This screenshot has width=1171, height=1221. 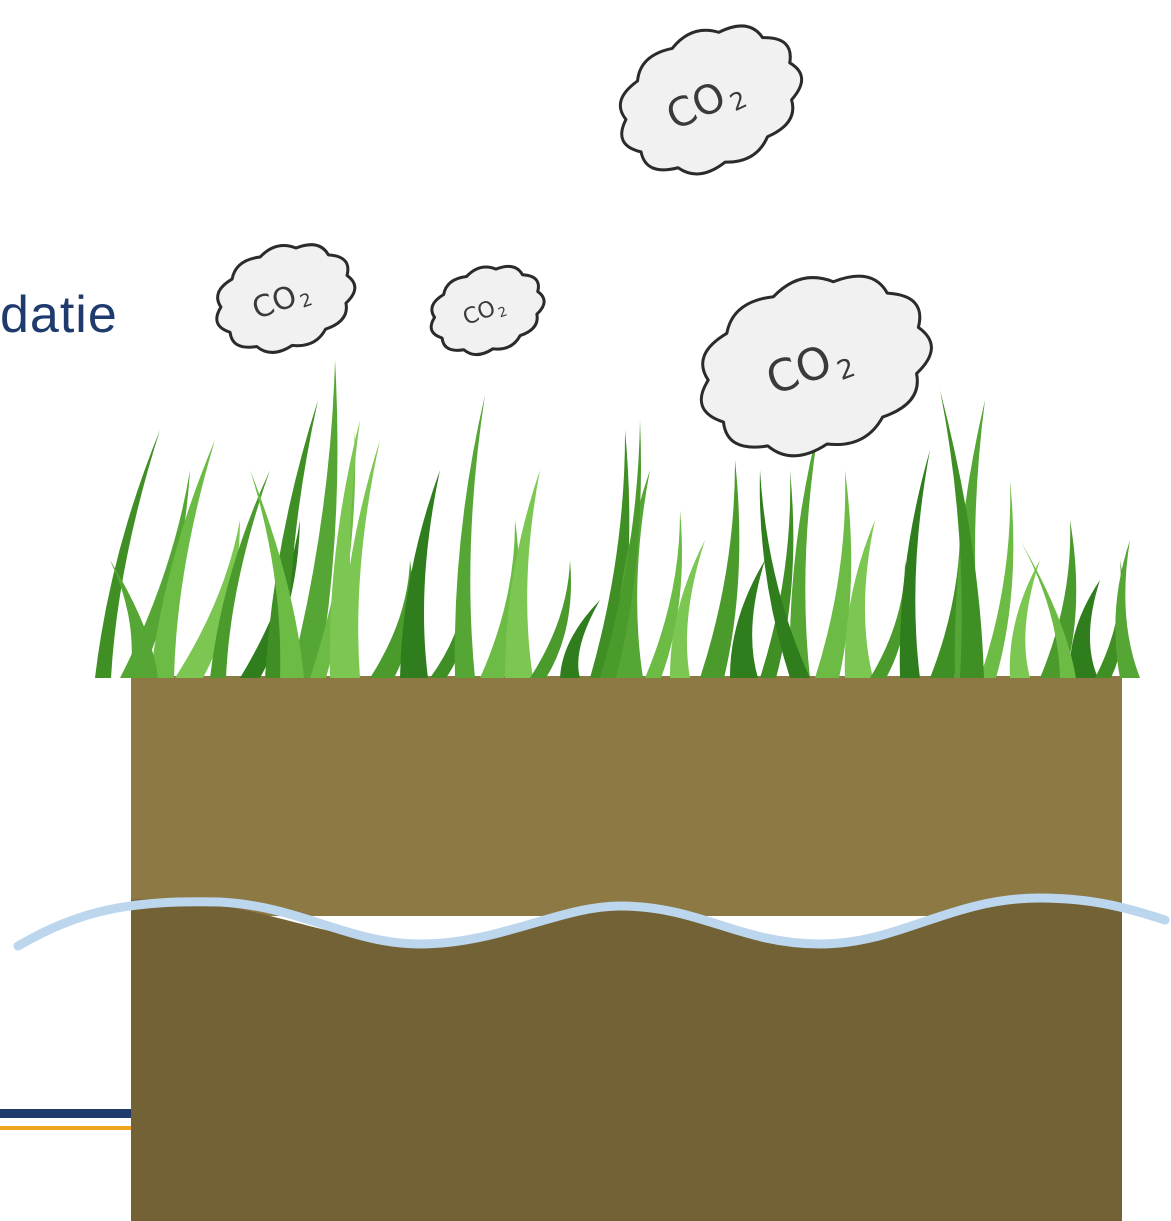 I want to click on accent-line-navy, so click(x=67, y=1113).